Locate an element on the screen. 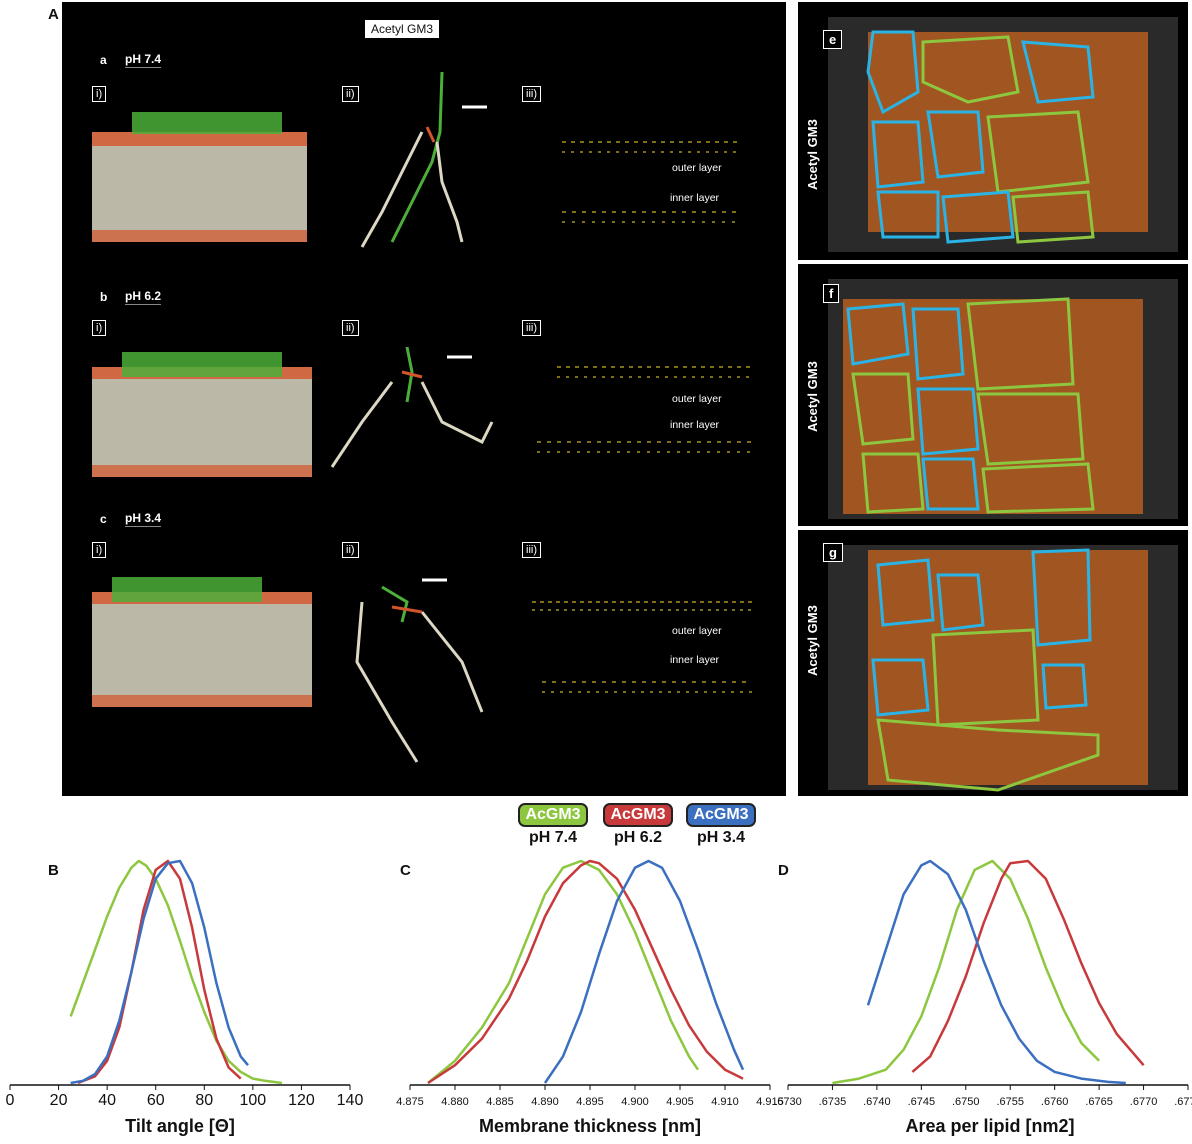 Image resolution: width=1192 pixels, height=1144 pixels. row-a-single-lipid is located at coordinates (423, 159).